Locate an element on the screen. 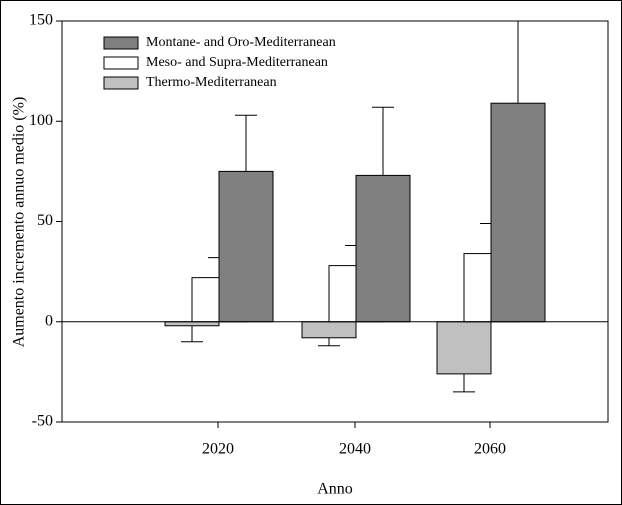 This screenshot has height=505, width=622. y-tick-label: 150 is located at coordinates (41, 20).